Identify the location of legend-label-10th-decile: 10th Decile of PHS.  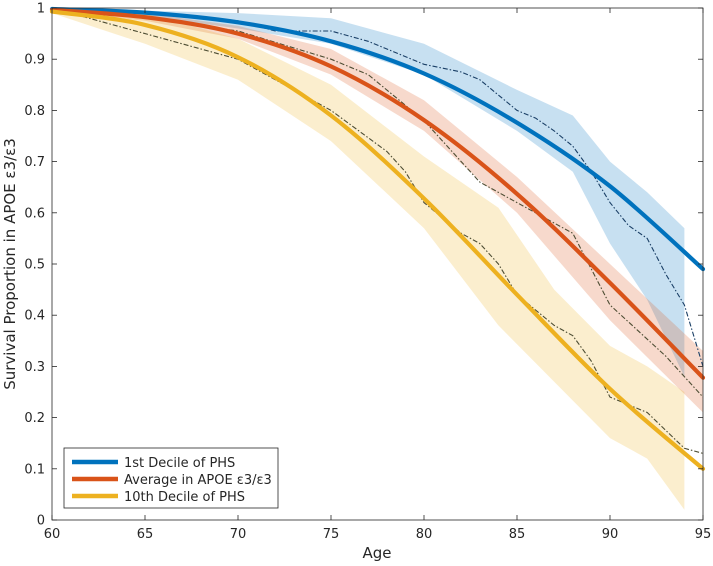
(184, 497).